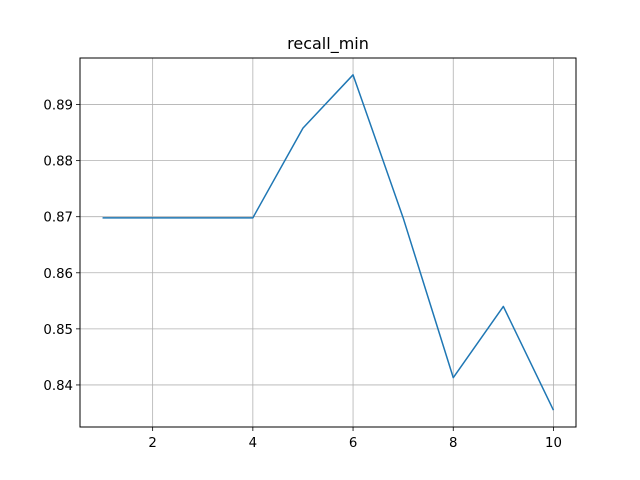 Image resolution: width=640 pixels, height=480 pixels. I want to click on x-tick-label: 6, so click(353, 443).